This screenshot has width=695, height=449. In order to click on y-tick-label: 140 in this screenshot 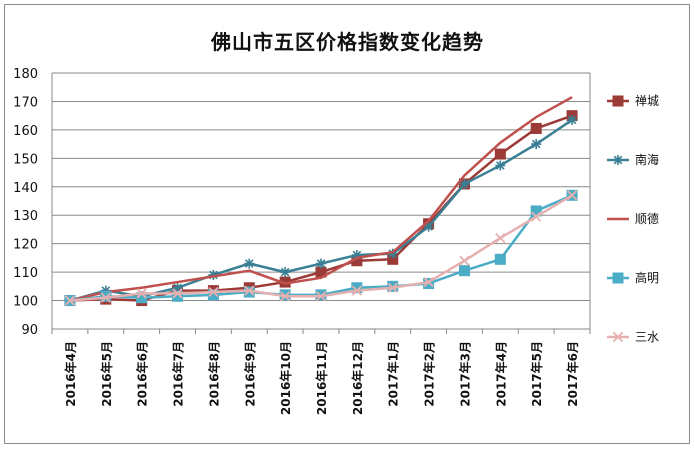, I will do `click(25, 188)`.